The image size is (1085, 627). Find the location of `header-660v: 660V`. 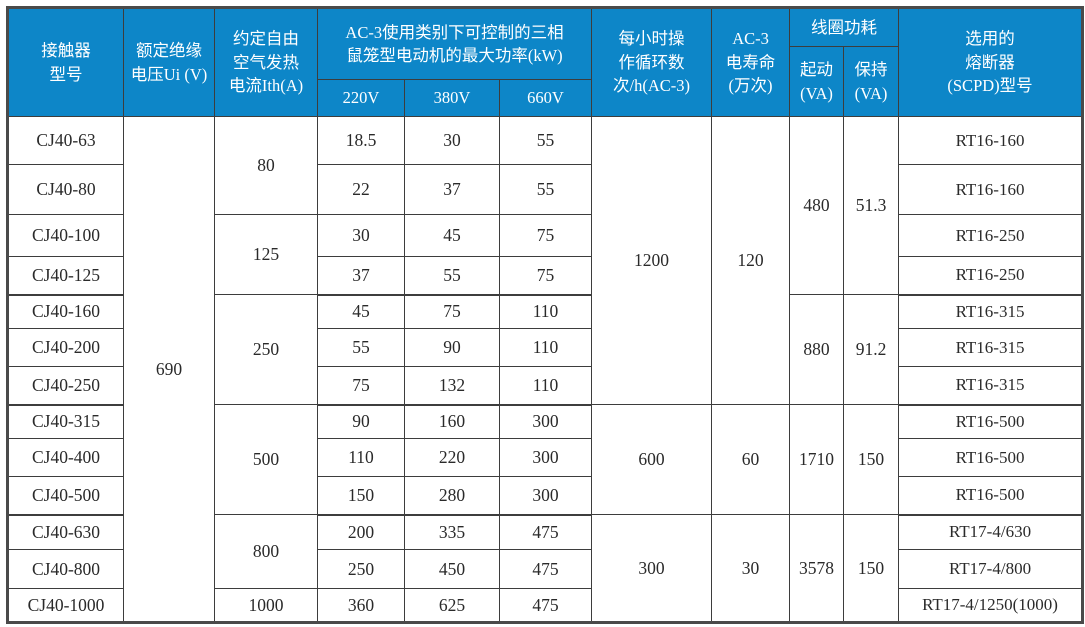

header-660v: 660V is located at coordinates (545, 98).